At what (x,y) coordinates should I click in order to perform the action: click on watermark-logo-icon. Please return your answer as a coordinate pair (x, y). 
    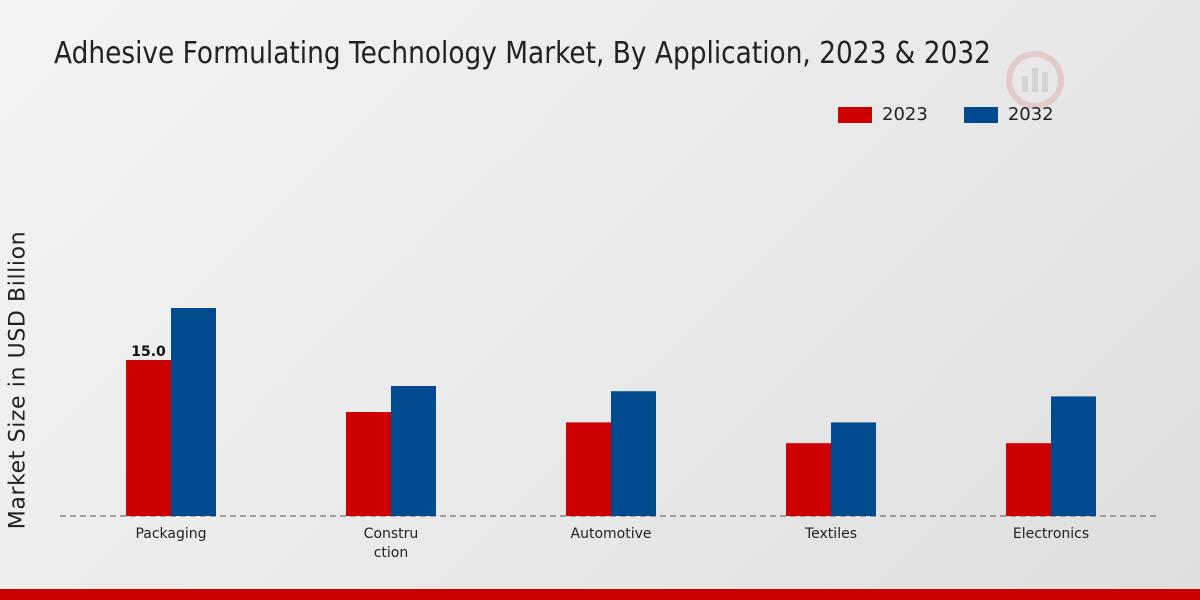
    Looking at the image, I should click on (1035, 80).